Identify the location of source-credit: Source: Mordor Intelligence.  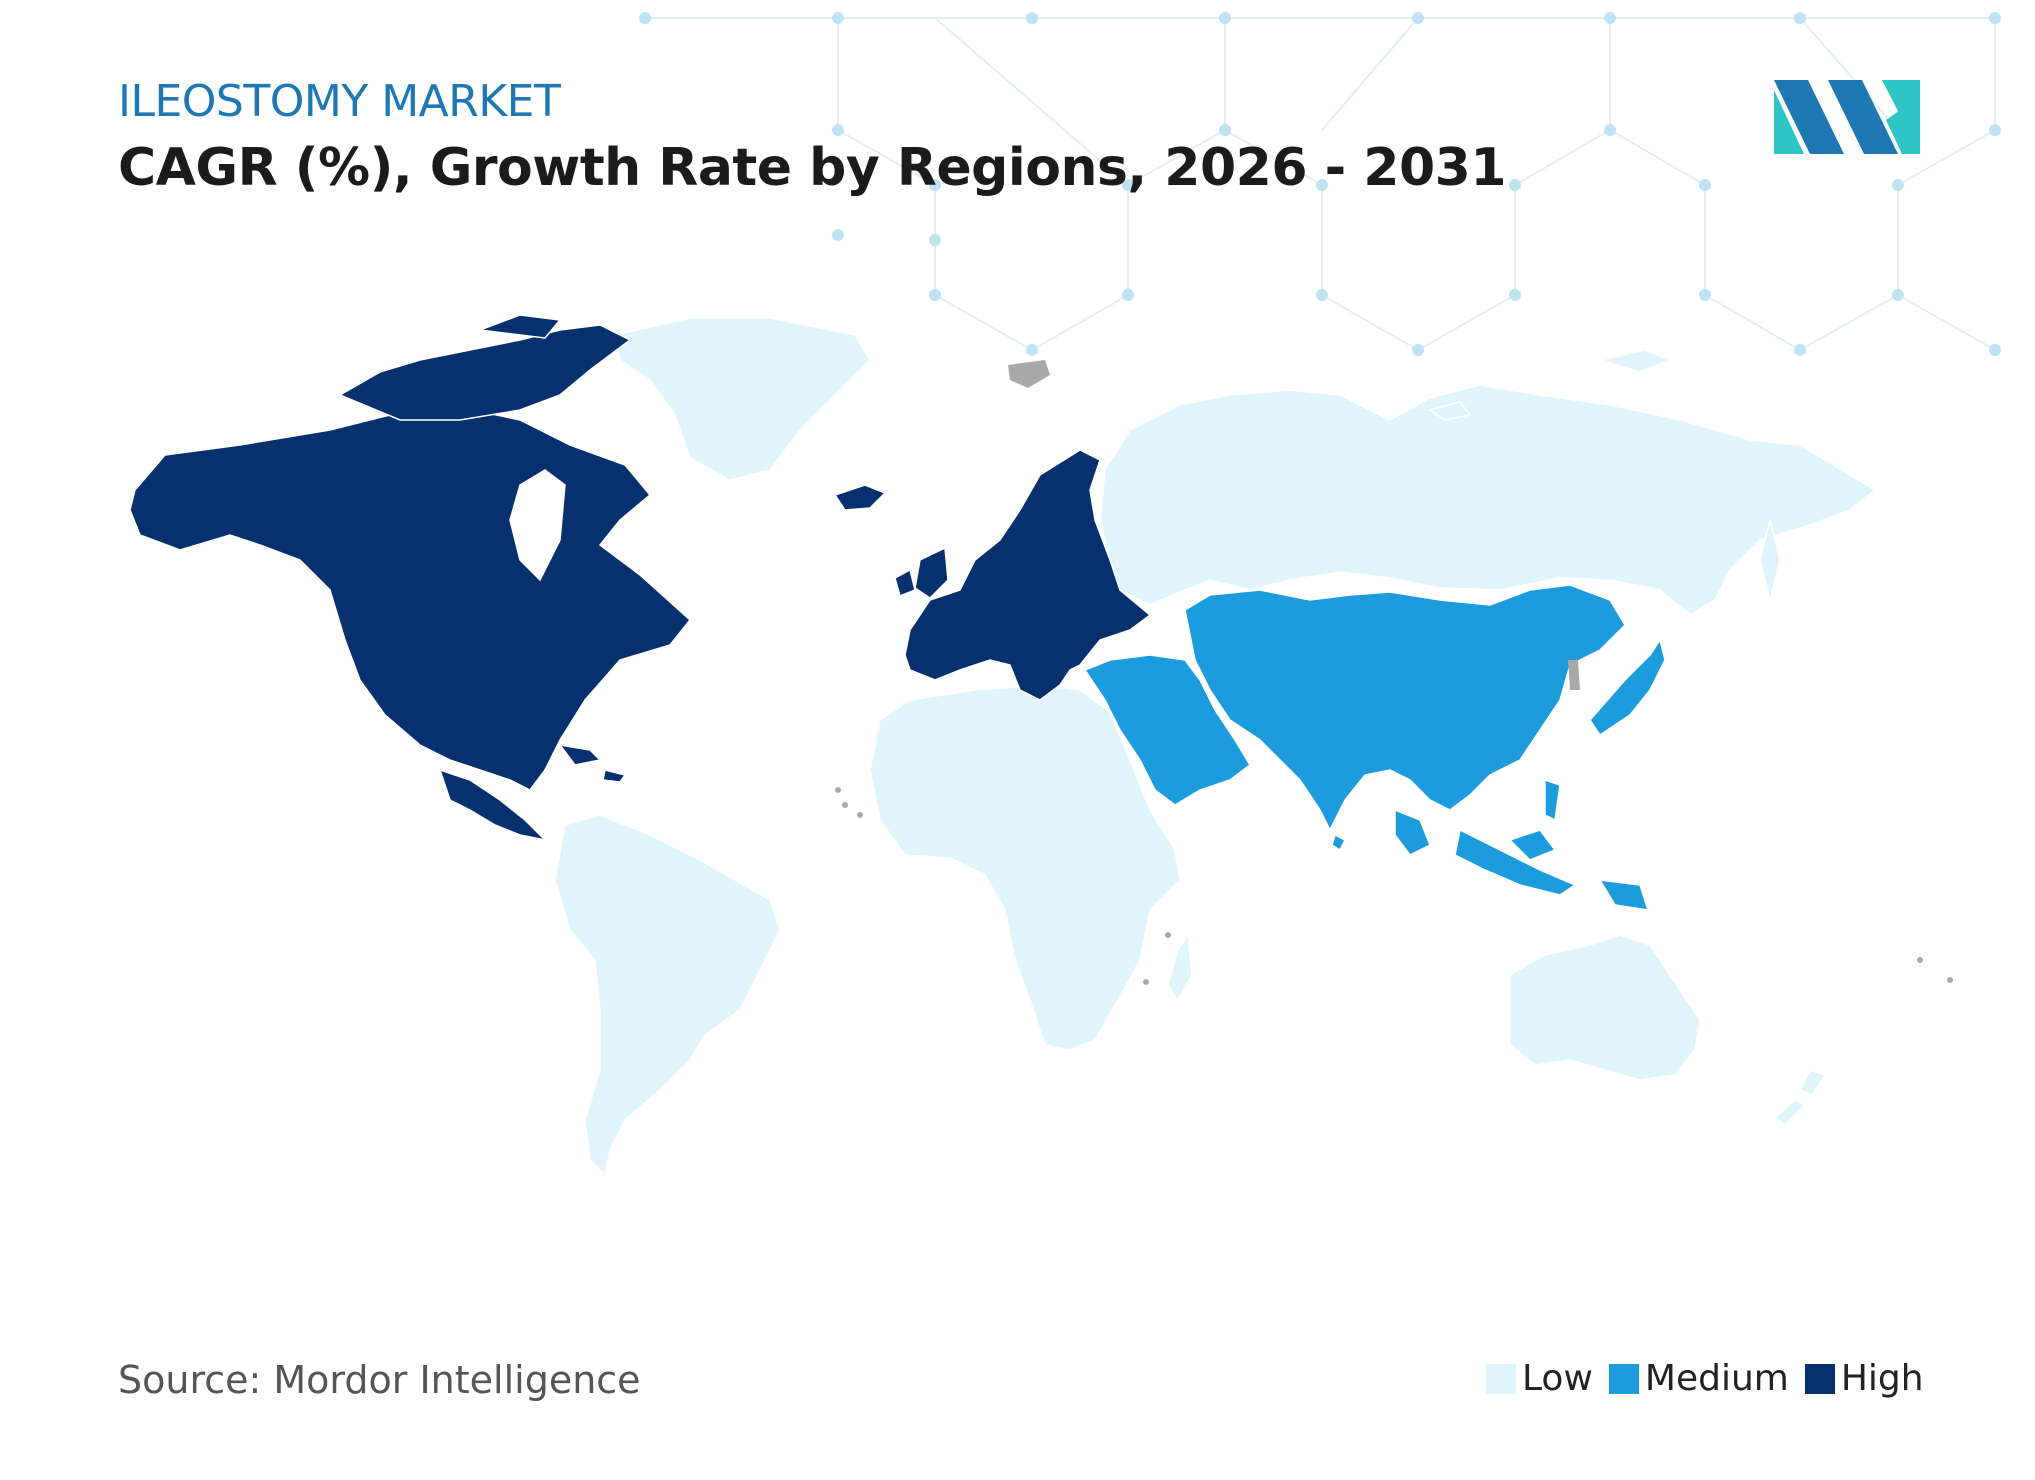
(379, 1380).